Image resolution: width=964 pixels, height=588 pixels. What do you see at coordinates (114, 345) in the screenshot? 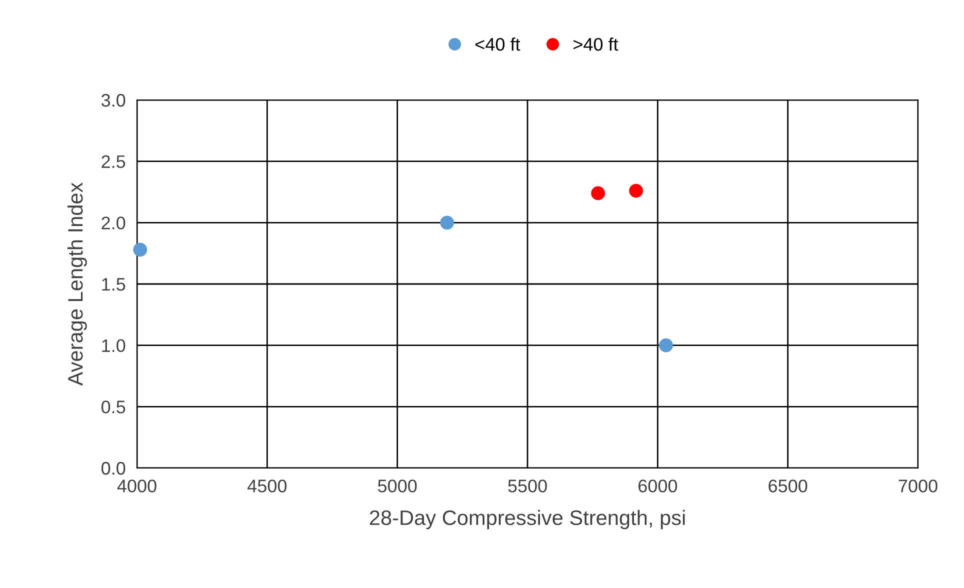
I see `y-tick-label: 1.0` at bounding box center [114, 345].